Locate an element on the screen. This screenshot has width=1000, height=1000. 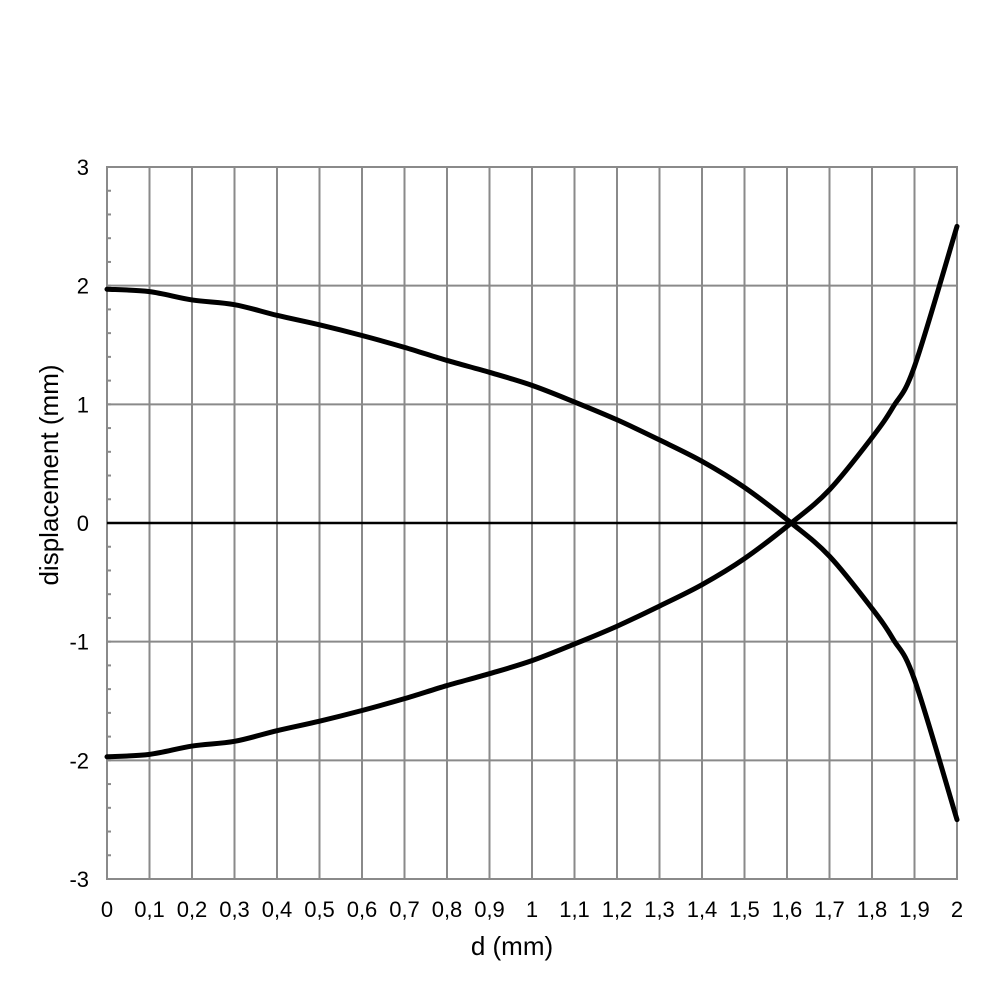
y-tick-label: 0 is located at coordinates (83, 523).